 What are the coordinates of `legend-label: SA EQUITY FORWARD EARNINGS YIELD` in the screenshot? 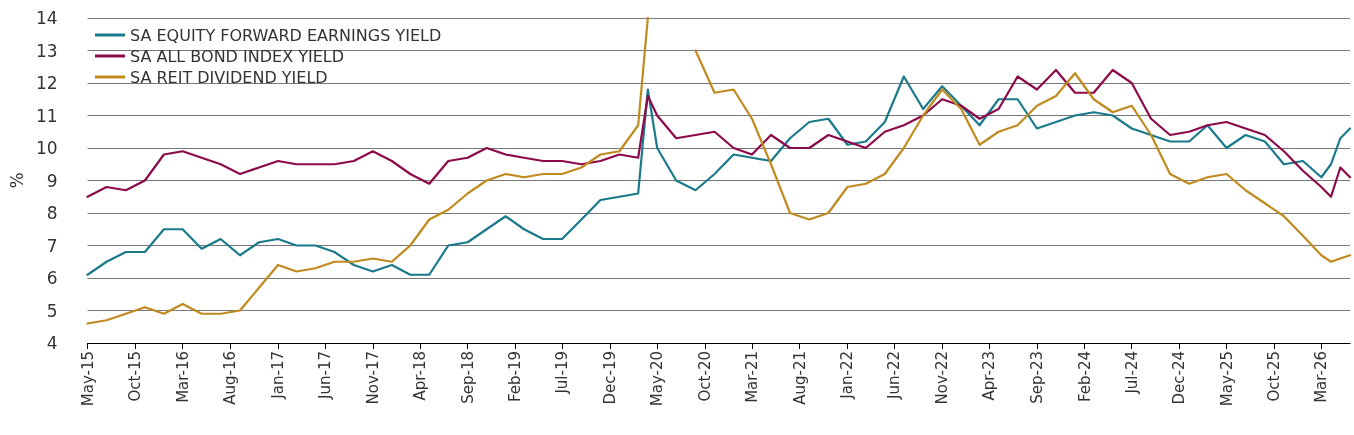 It's located at (286, 35).